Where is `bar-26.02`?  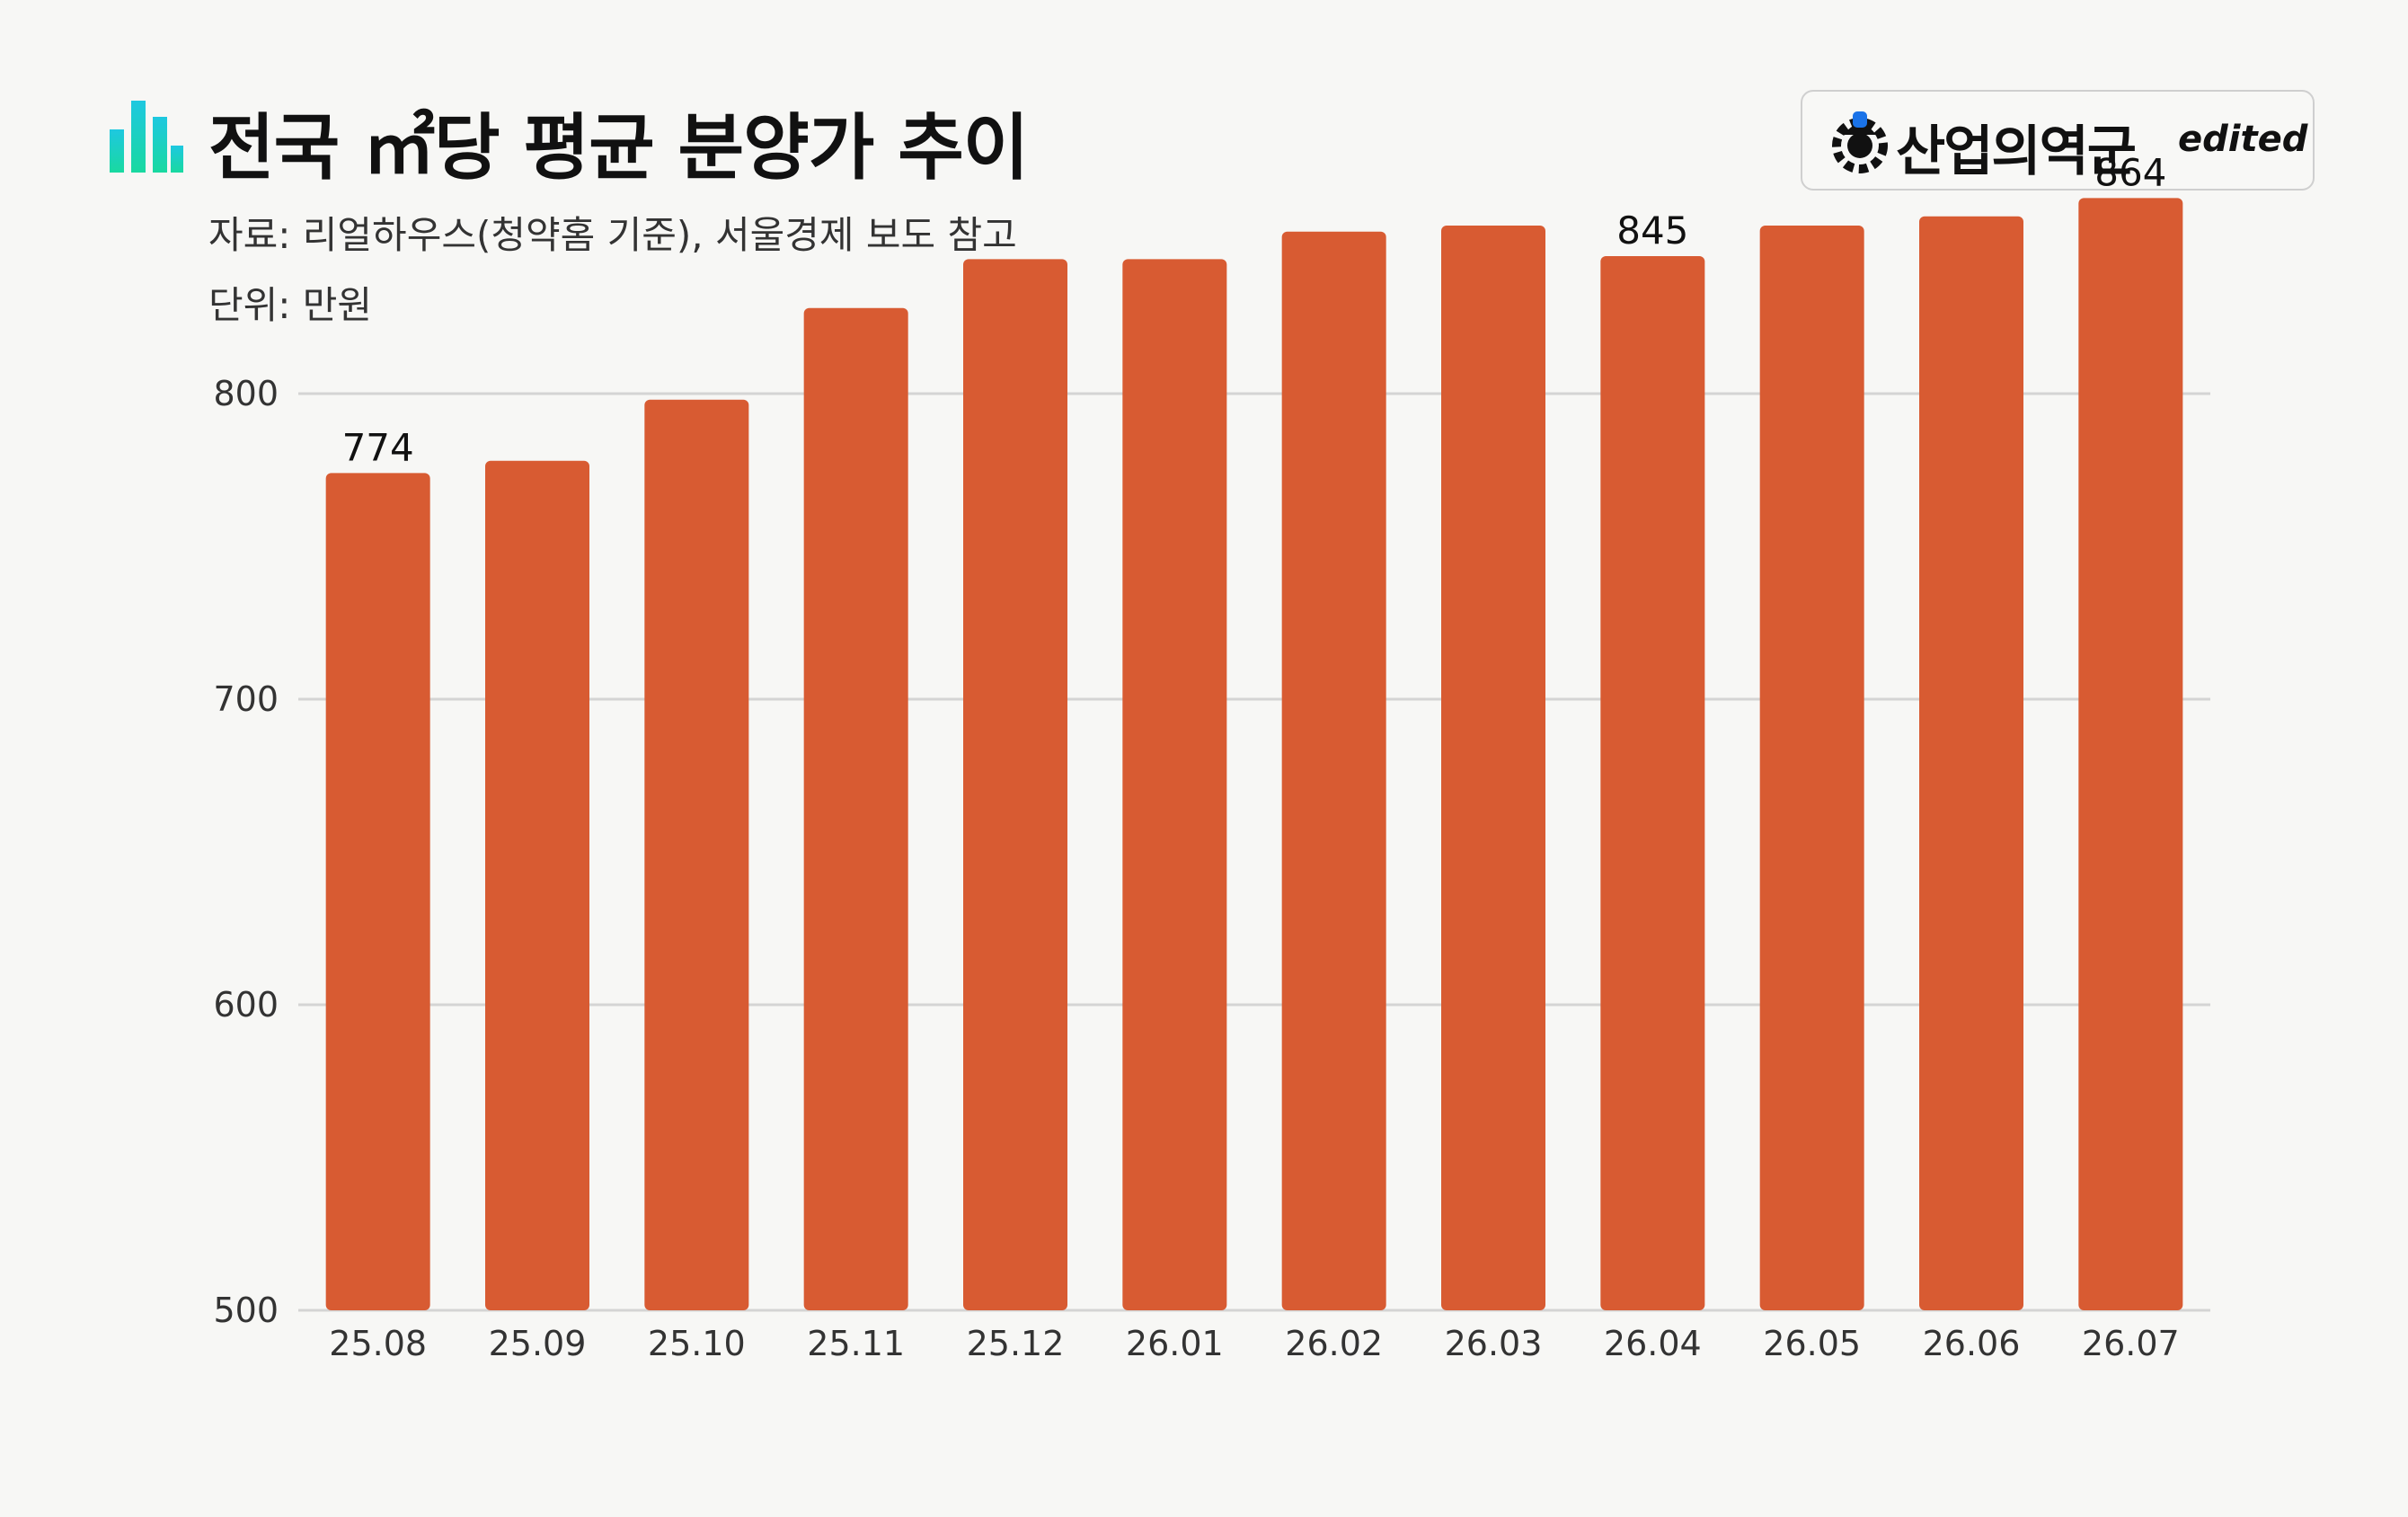
bar-26.02 is located at coordinates (1333, 771).